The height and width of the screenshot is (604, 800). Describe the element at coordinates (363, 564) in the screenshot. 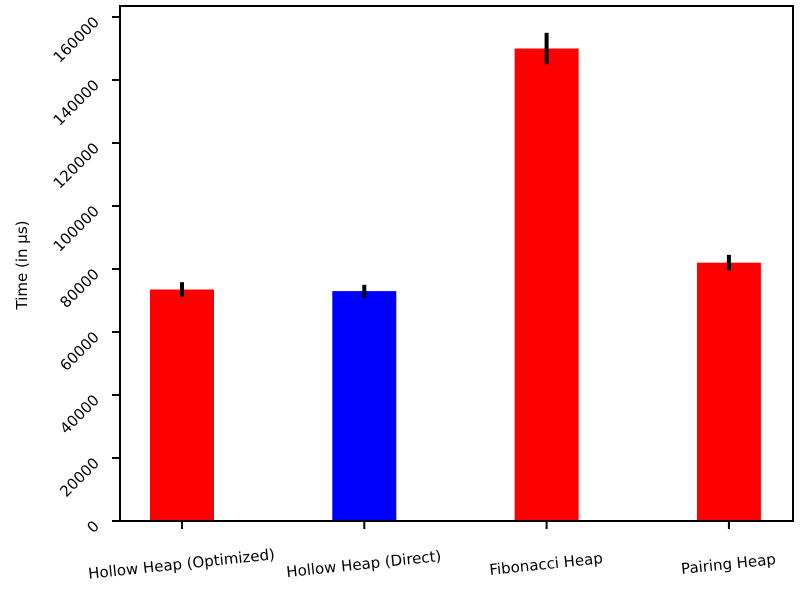

I see `x-tick-label-2: Hollow Heap (Direct)` at that location.